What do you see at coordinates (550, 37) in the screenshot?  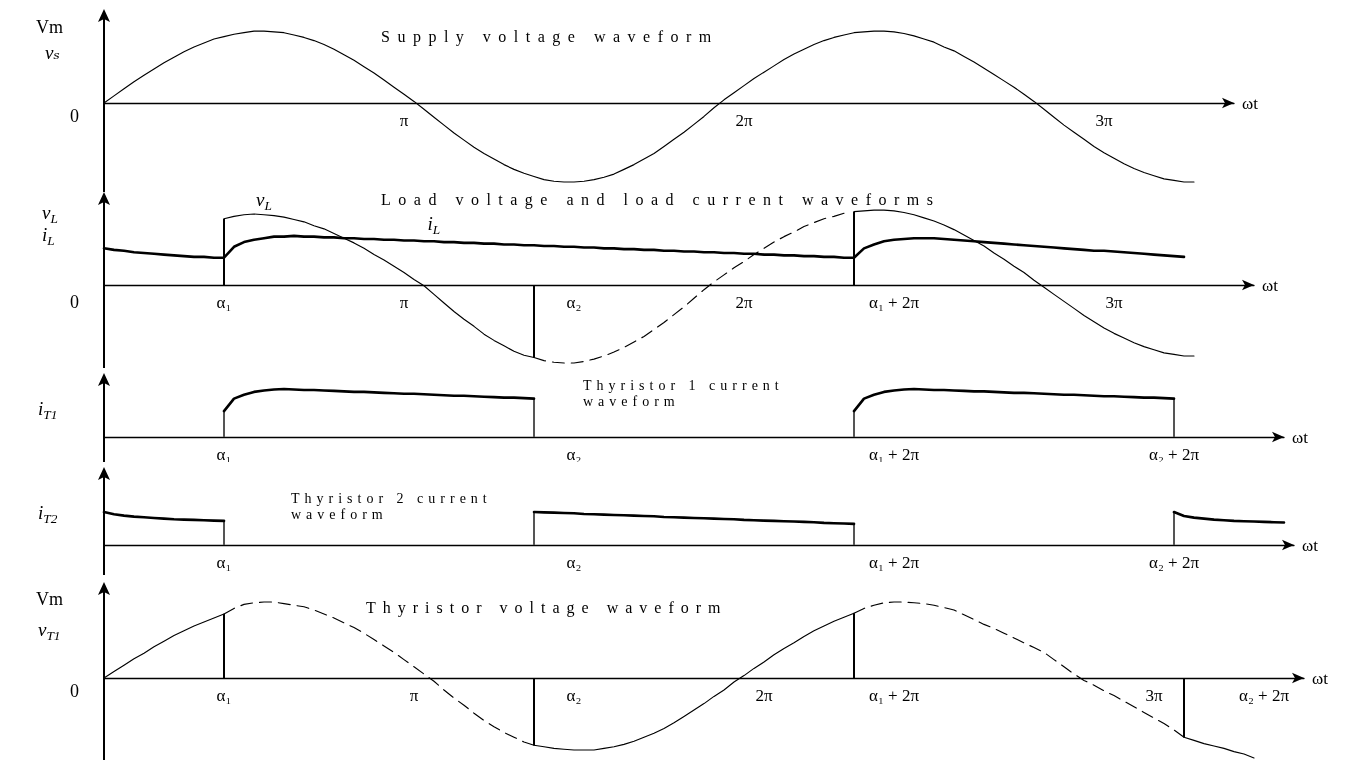 I see `chart-title: Supply voltage waveform` at bounding box center [550, 37].